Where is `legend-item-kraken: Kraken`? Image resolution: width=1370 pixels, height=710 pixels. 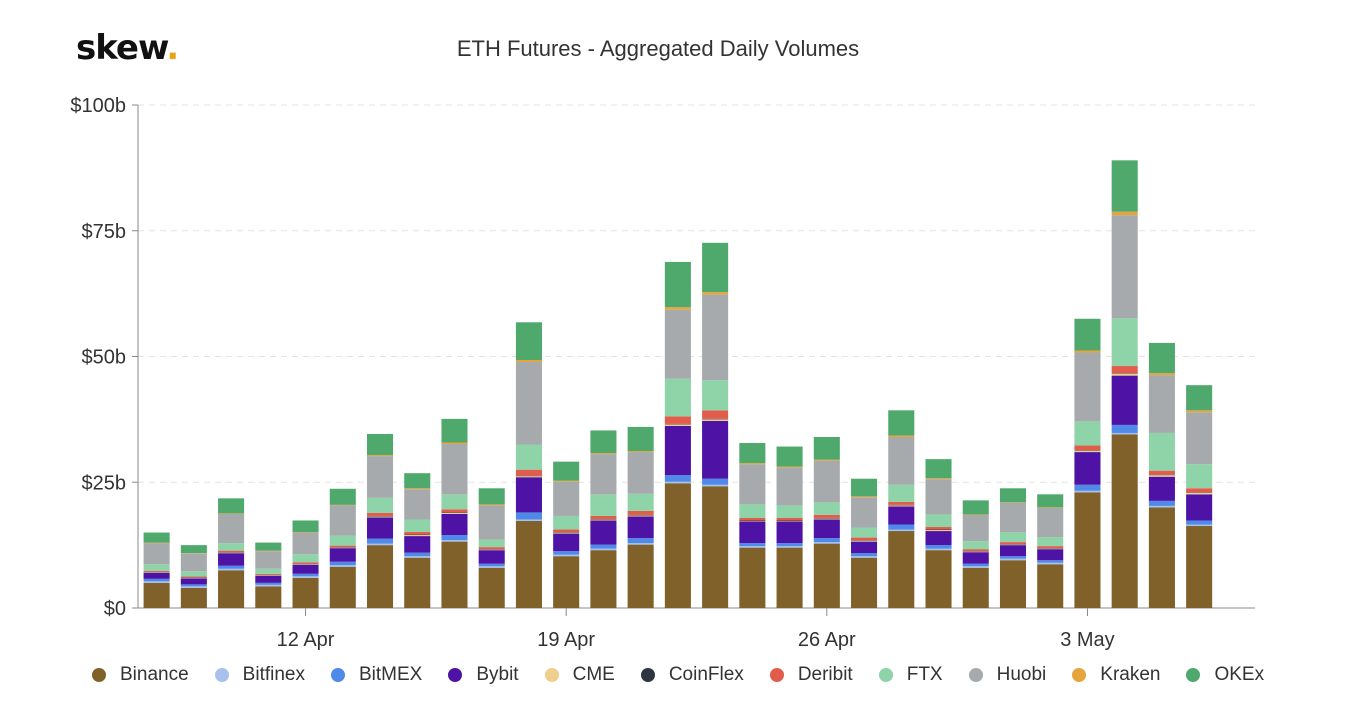
legend-item-kraken: Kraken is located at coordinates (1116, 675).